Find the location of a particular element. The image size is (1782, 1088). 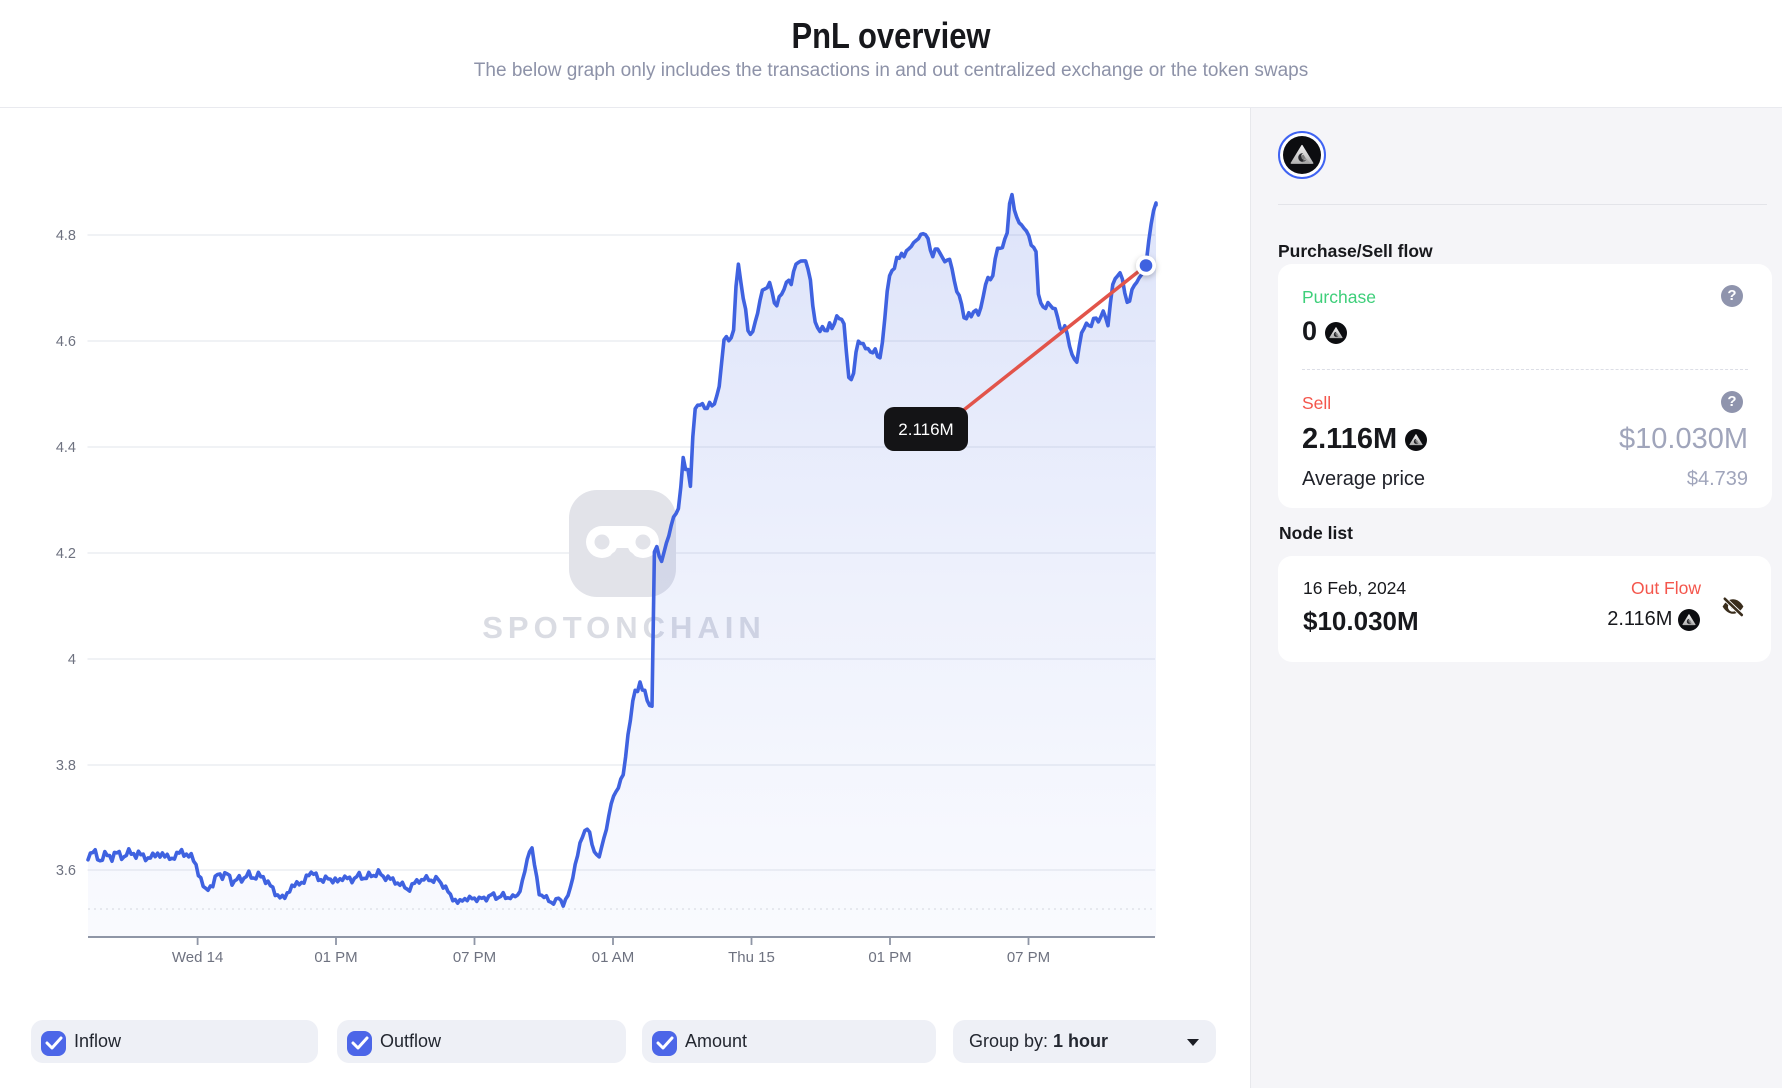

svg-text: 4.2 is located at coordinates (66, 554).